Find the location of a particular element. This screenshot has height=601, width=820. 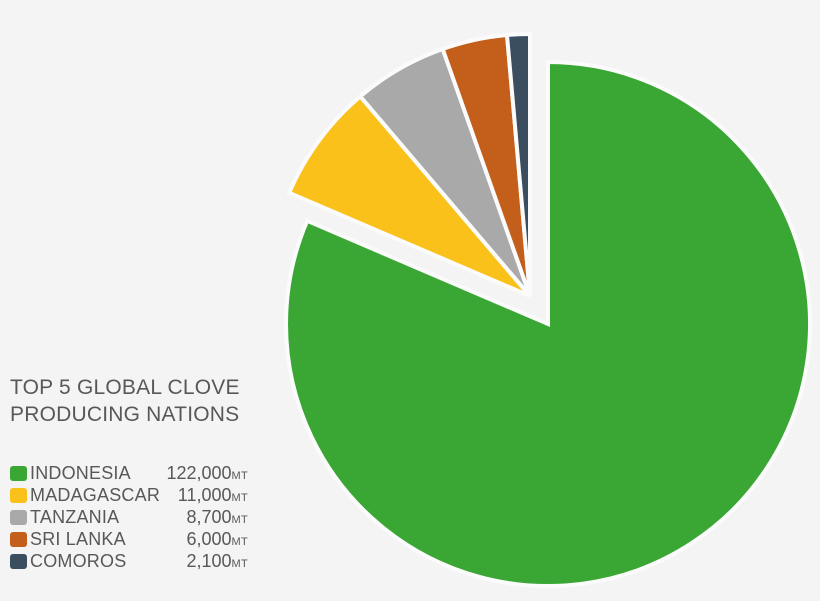

legend-value-number: 2,100 is located at coordinates (209, 560).